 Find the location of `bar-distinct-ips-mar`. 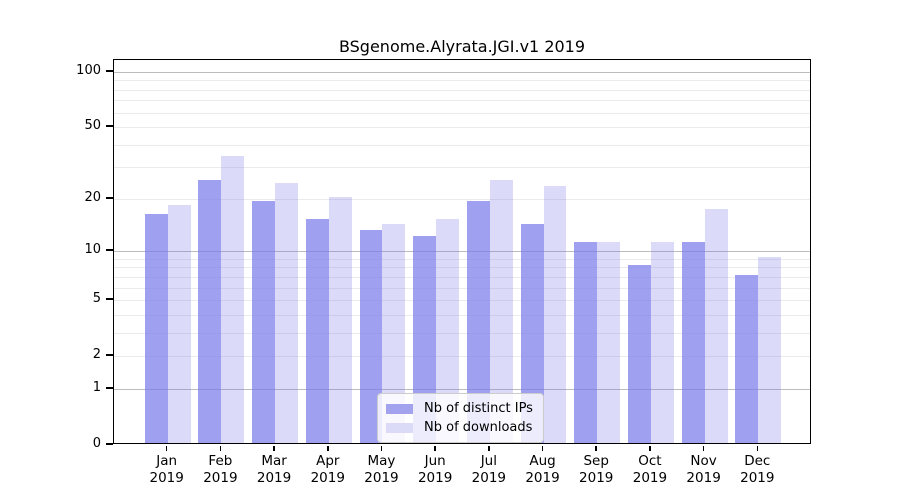

bar-distinct-ips-mar is located at coordinates (264, 321).